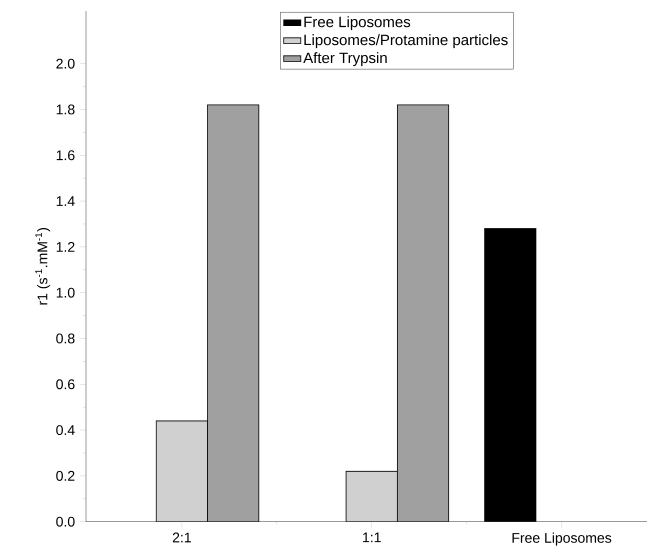  Describe the element at coordinates (65, 247) in the screenshot. I see `y-tick-label: 1.2` at that location.